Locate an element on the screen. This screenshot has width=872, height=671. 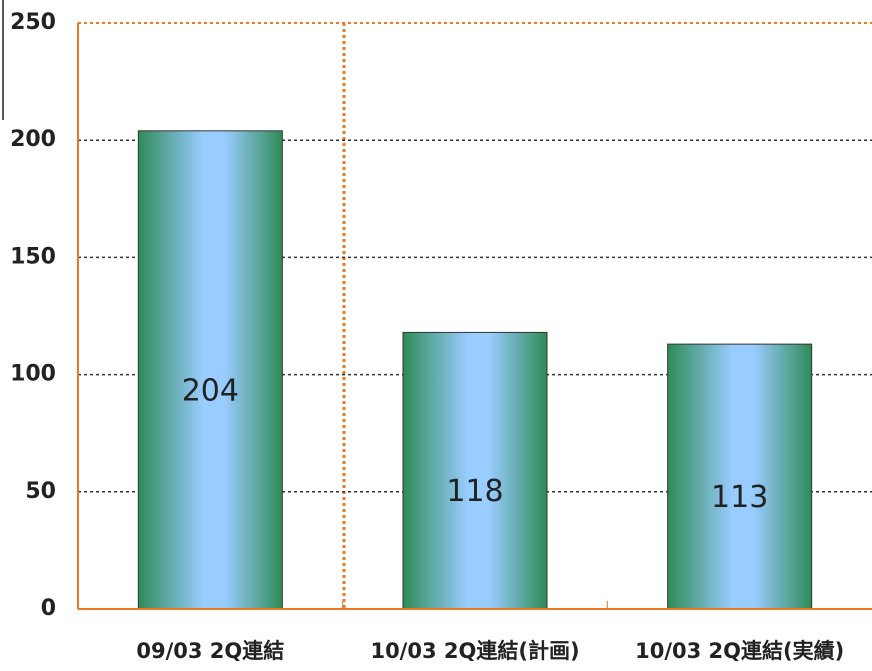
y-tick-label: 200 is located at coordinates (33, 139).